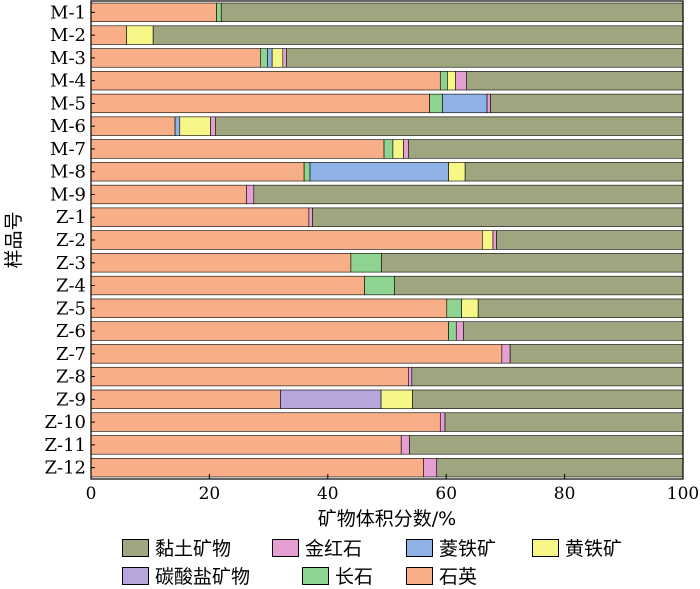  I want to click on bar-segment-M-3-s4, so click(277, 58).